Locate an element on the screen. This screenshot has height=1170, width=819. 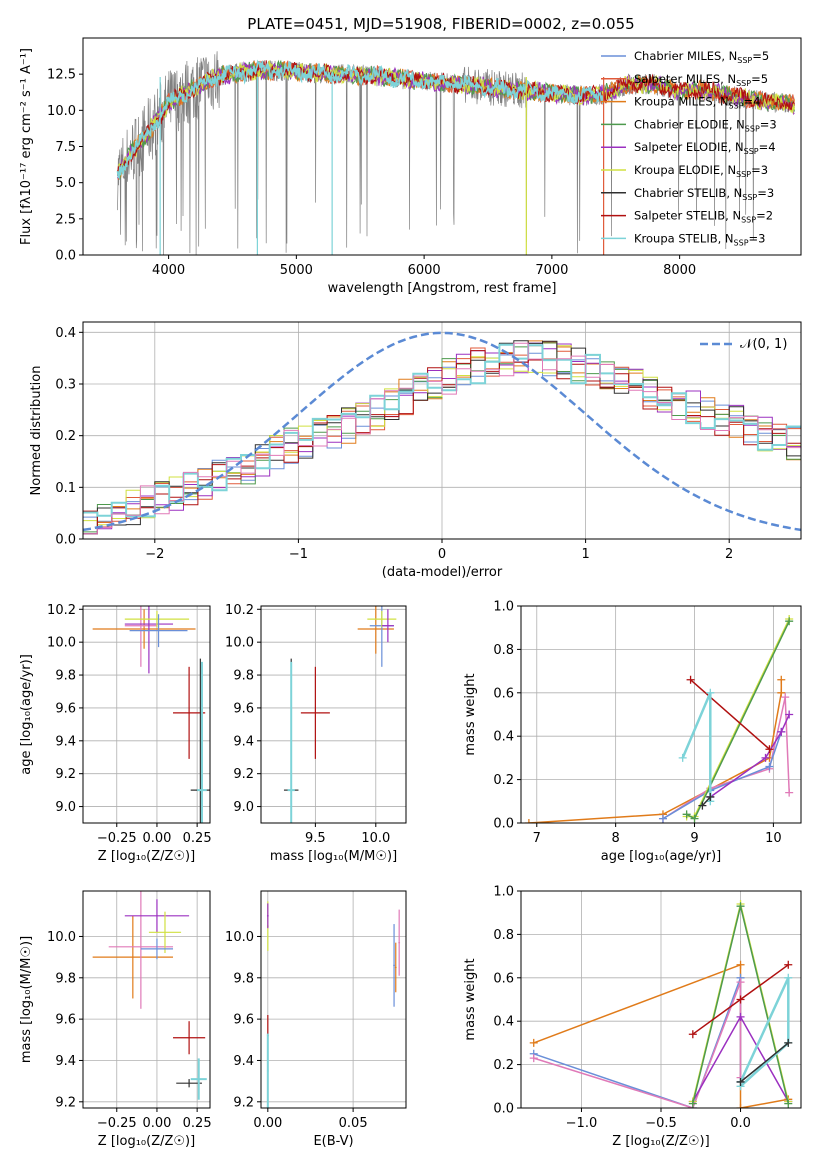
x-tick-label: 2 is located at coordinates (729, 554).